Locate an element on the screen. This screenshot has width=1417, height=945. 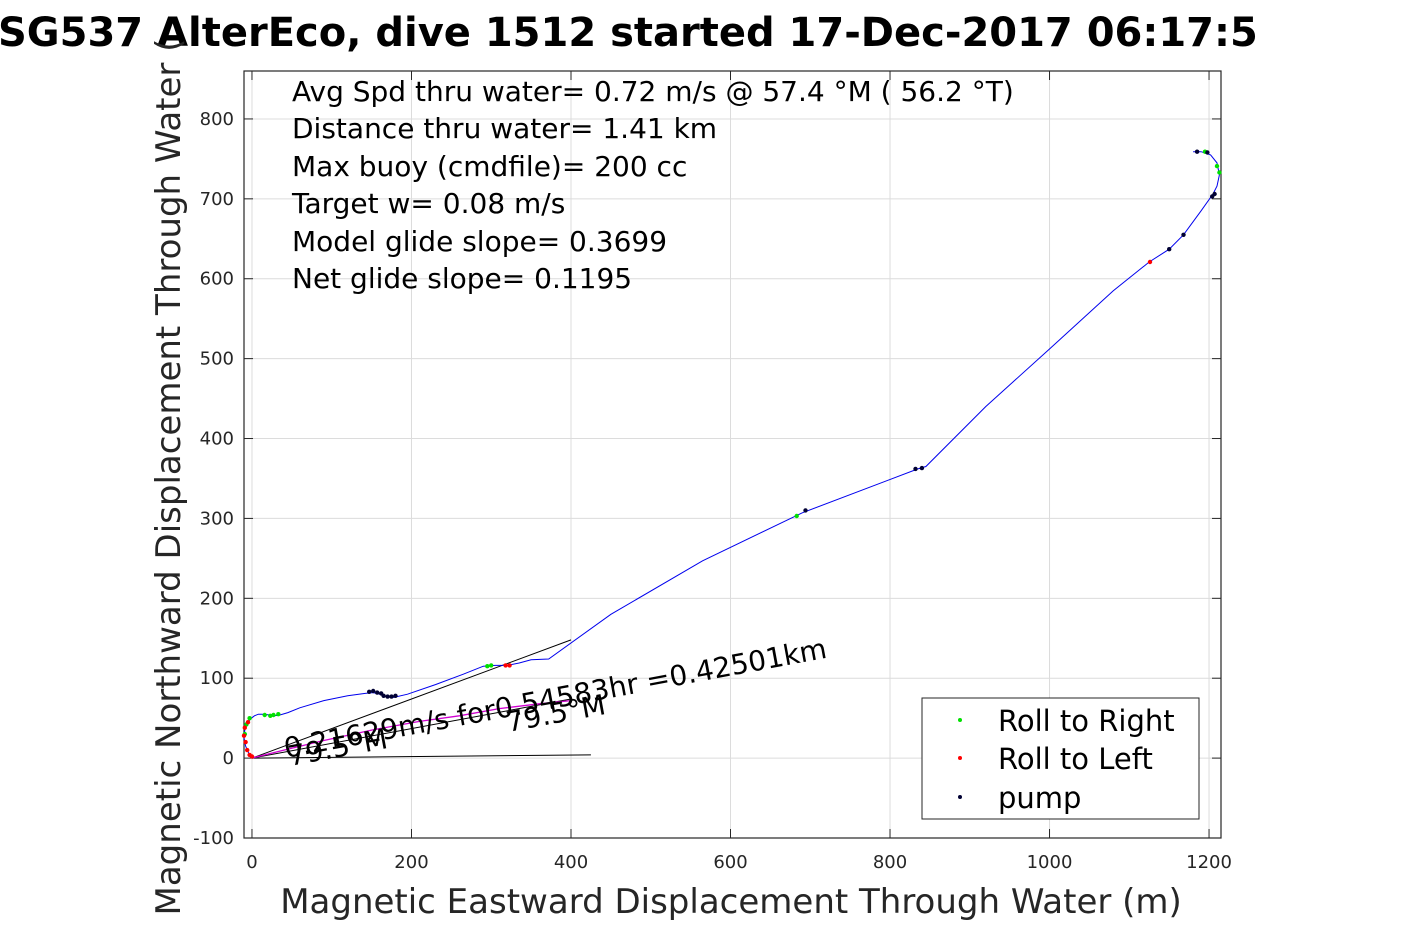
reference-lines is located at coordinates (421, 699).